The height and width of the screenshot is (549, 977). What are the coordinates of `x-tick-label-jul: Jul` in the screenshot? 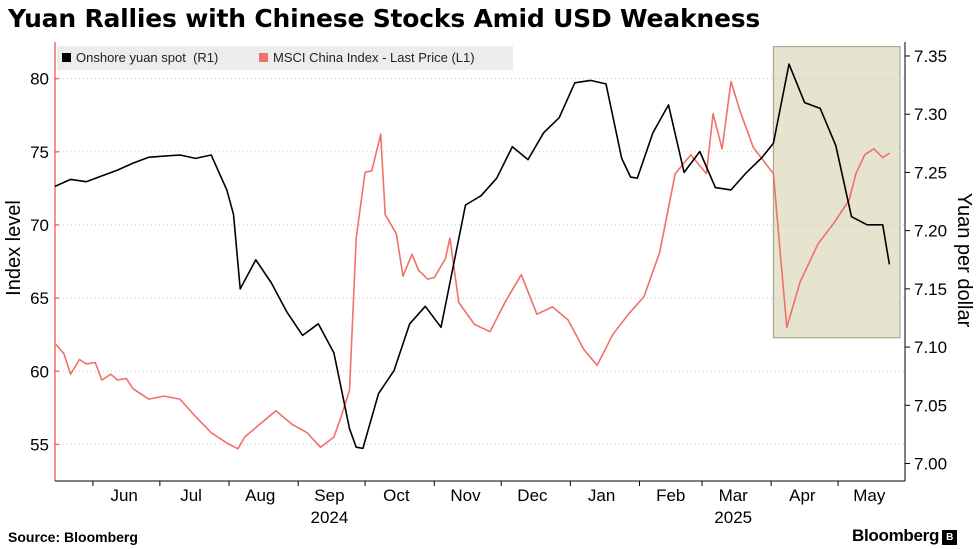 It's located at (191, 495).